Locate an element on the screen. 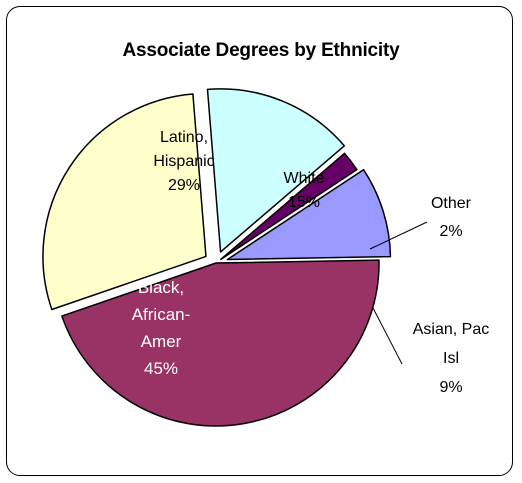 The height and width of the screenshot is (483, 522). chart-title: Associate Degrees by Ethnicity is located at coordinates (261, 50).